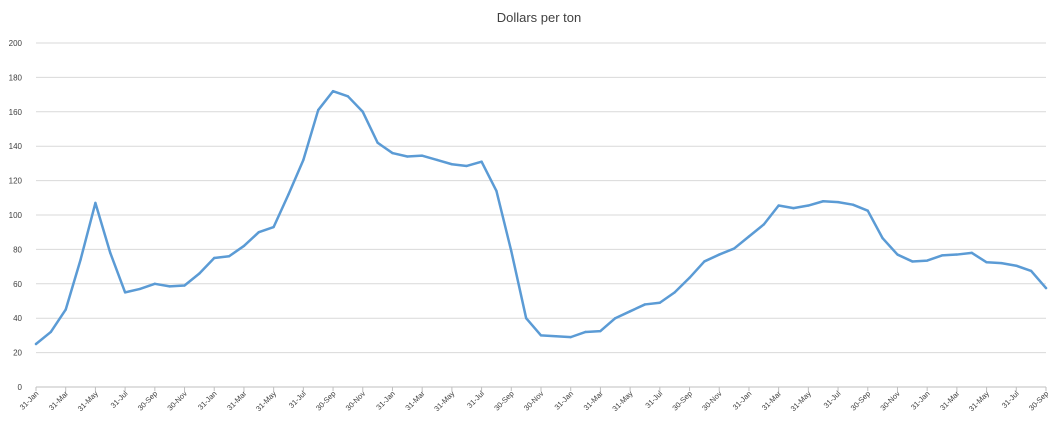 The image size is (1048, 428). What do you see at coordinates (17, 284) in the screenshot?
I see `y-tick-label: 60` at bounding box center [17, 284].